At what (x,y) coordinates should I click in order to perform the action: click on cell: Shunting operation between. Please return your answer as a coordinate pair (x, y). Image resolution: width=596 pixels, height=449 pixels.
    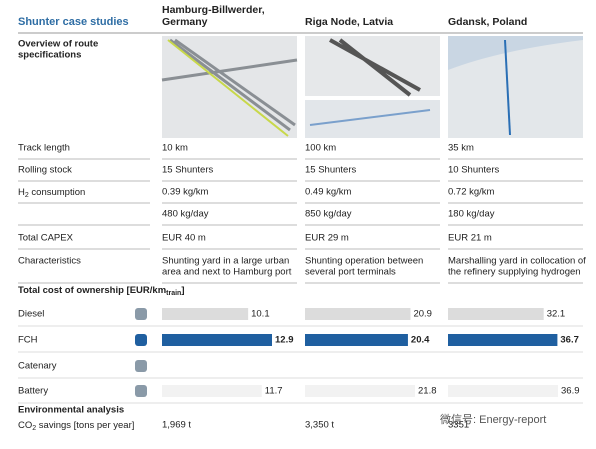
    Looking at the image, I should click on (364, 261).